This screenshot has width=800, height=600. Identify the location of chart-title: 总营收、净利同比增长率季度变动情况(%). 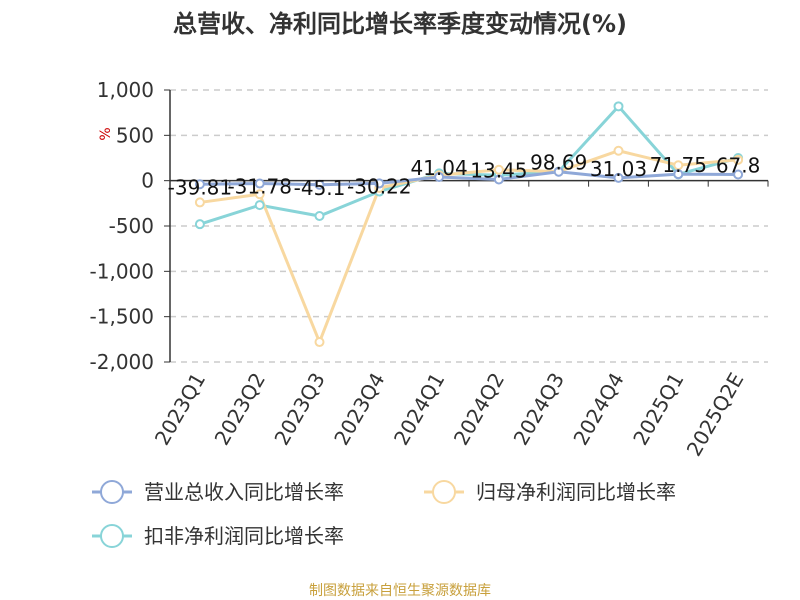
(400, 24).